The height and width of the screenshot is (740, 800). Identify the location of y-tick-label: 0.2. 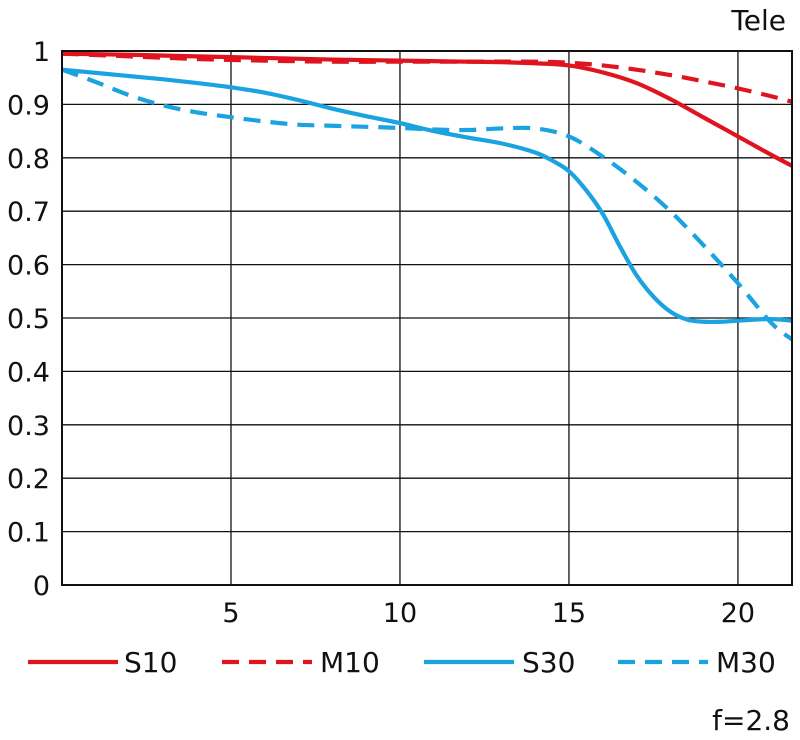
(28, 479).